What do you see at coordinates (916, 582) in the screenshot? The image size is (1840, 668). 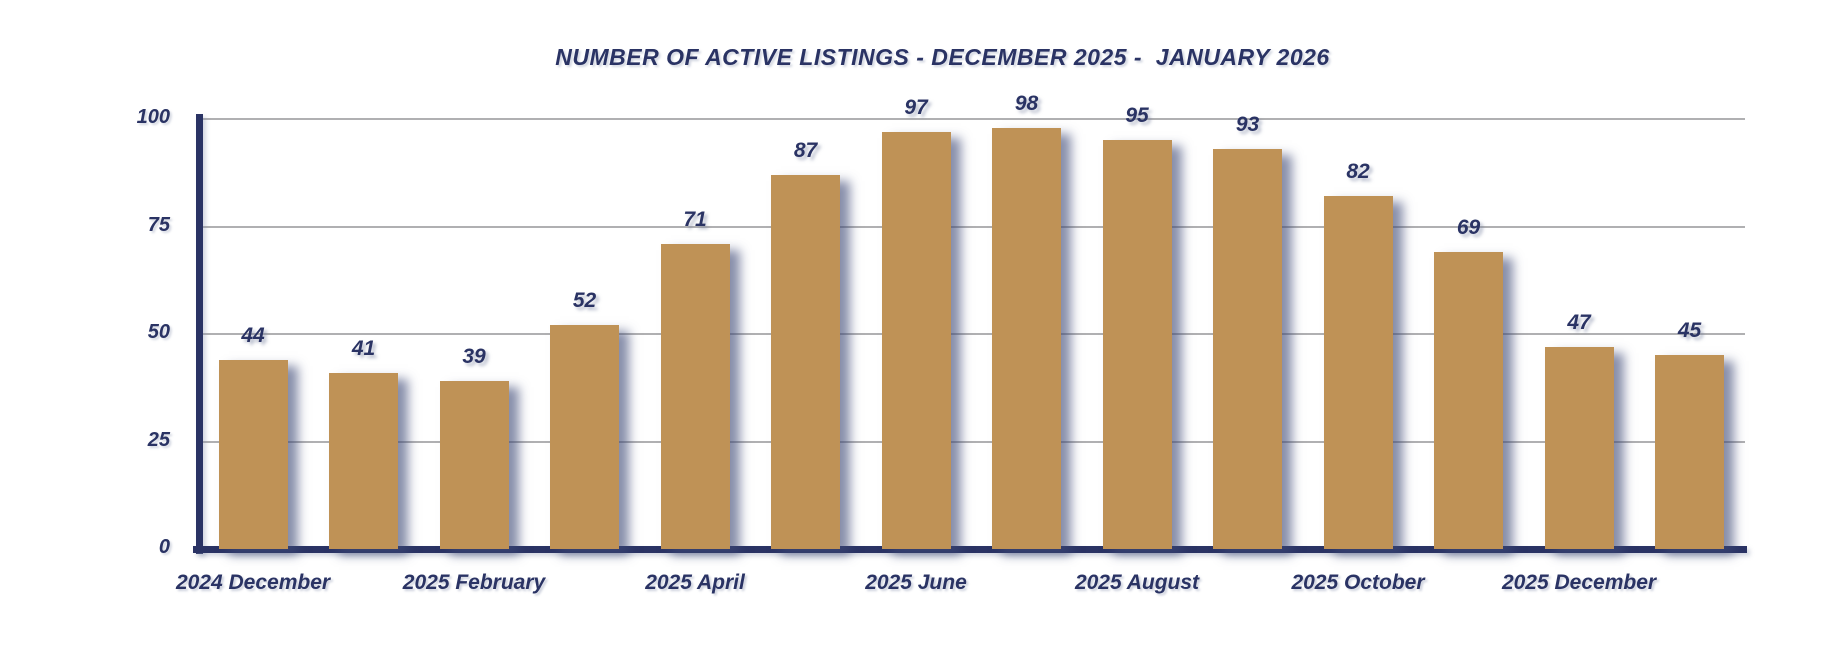 I see `x-axis-tick-label: 2025 June` at bounding box center [916, 582].